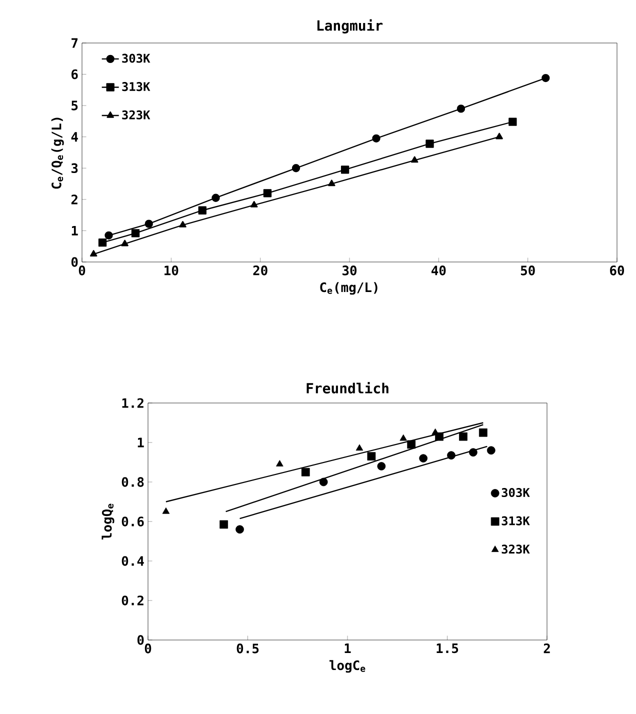 This screenshot has height=714, width=636. What do you see at coordinates (133, 521) in the screenshot?
I see `y-tick-label: 0.6` at bounding box center [133, 521].